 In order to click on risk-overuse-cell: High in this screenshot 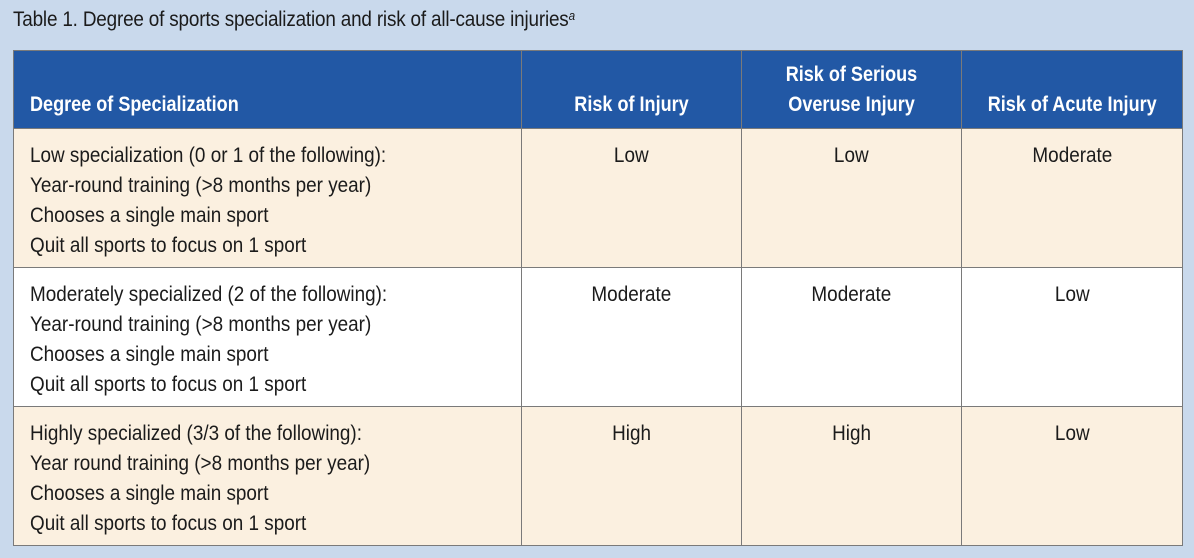, I will do `click(851, 476)`.